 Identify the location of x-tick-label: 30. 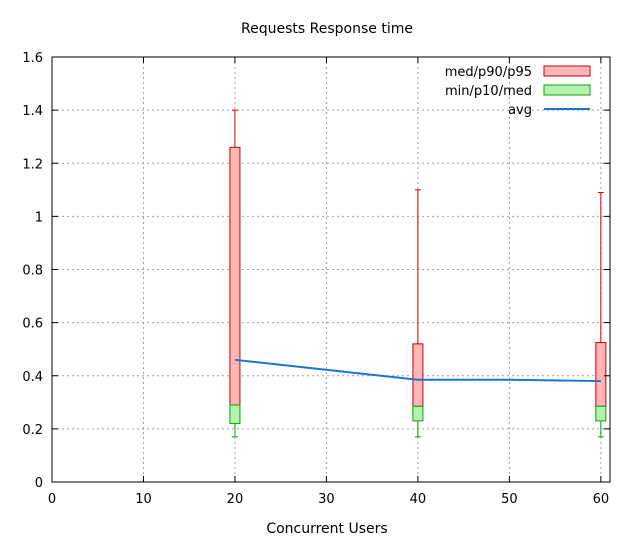
(326, 499).